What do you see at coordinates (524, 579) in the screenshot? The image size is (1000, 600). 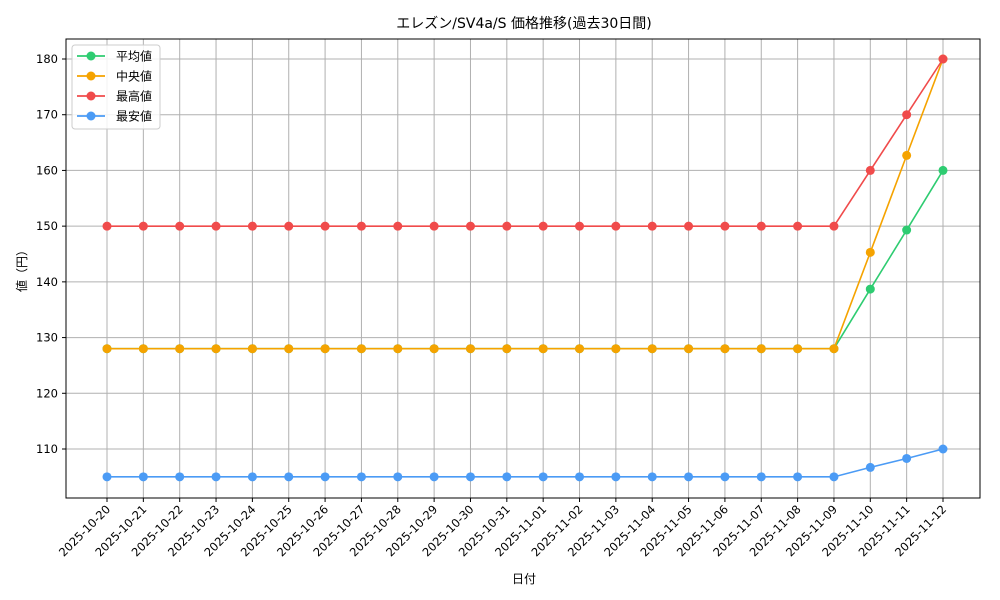 I see `x-axis-label: 日付` at bounding box center [524, 579].